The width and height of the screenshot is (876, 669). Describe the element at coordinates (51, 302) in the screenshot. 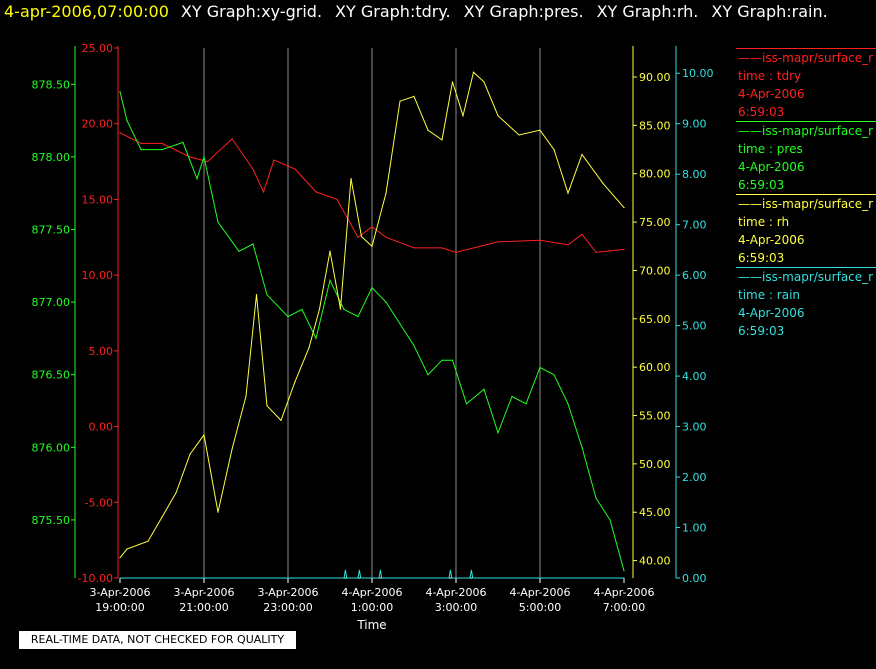

I see `pres-y-tick-label: 877.00` at that location.